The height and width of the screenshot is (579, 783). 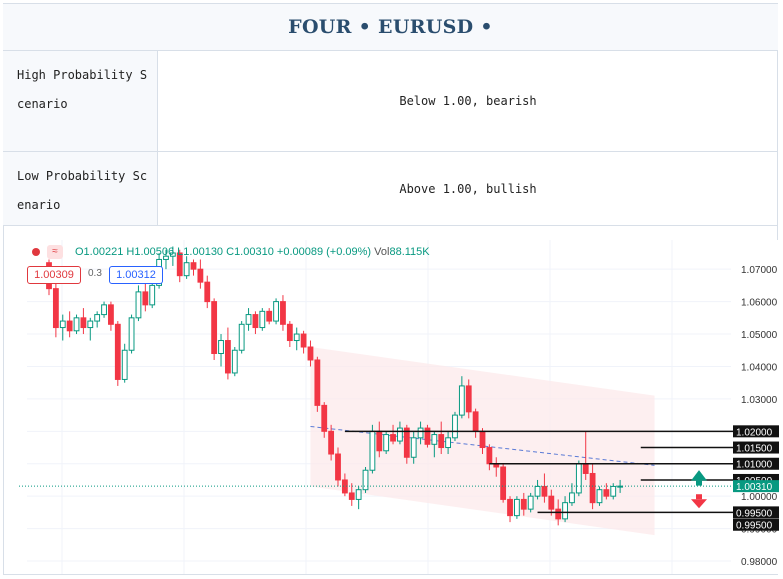 What do you see at coordinates (482, 445) in the screenshot?
I see `trend-line` at bounding box center [482, 445].